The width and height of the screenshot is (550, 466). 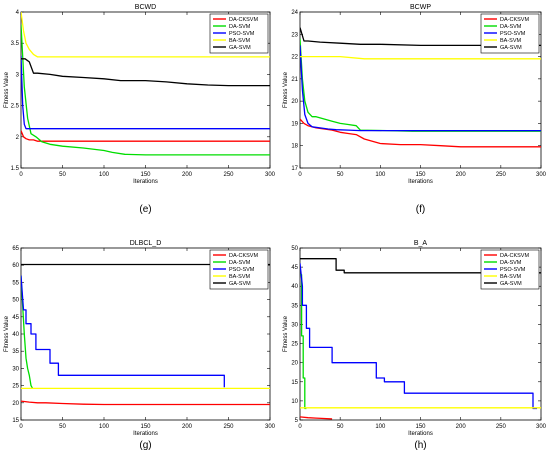 I want to click on panel-caption: (h), so click(x=420, y=445).